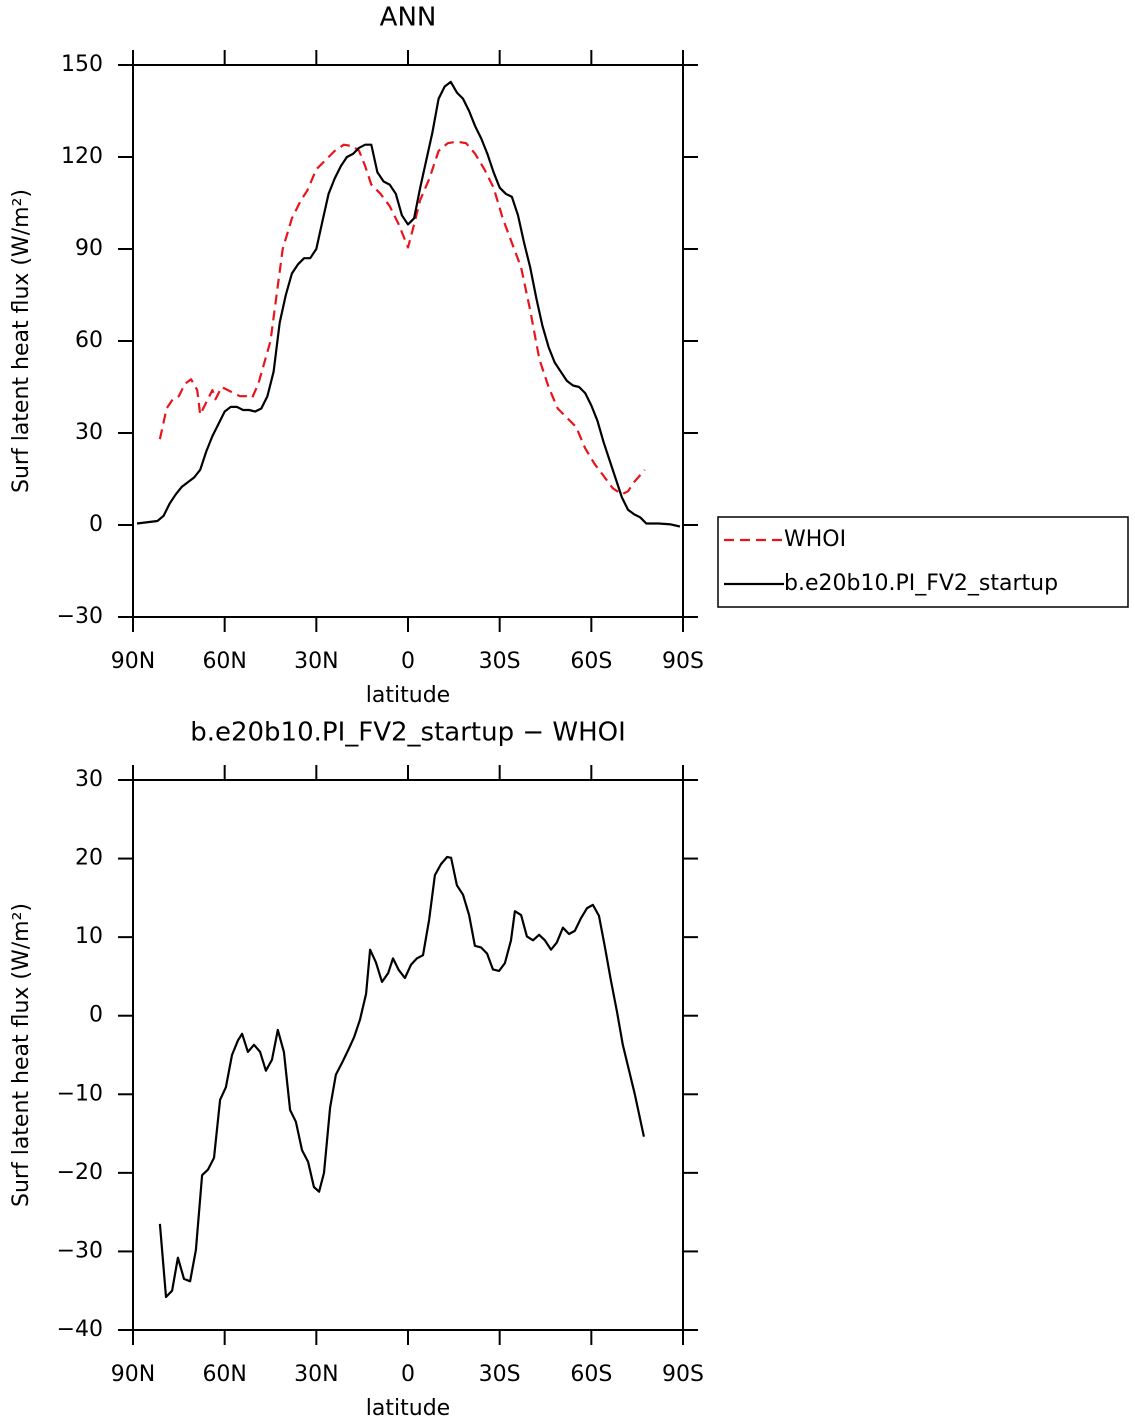 The image size is (1135, 1425). Describe the element at coordinates (408, 733) in the screenshot. I see `chart-title: b.e20b10.PI_FV2_startup − WHOI` at that location.